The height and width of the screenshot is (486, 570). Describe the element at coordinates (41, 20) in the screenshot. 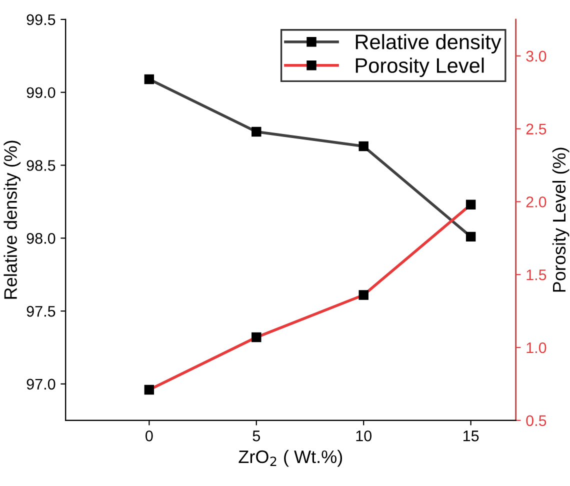

I see `y-tick-label: 99.5` at that location.